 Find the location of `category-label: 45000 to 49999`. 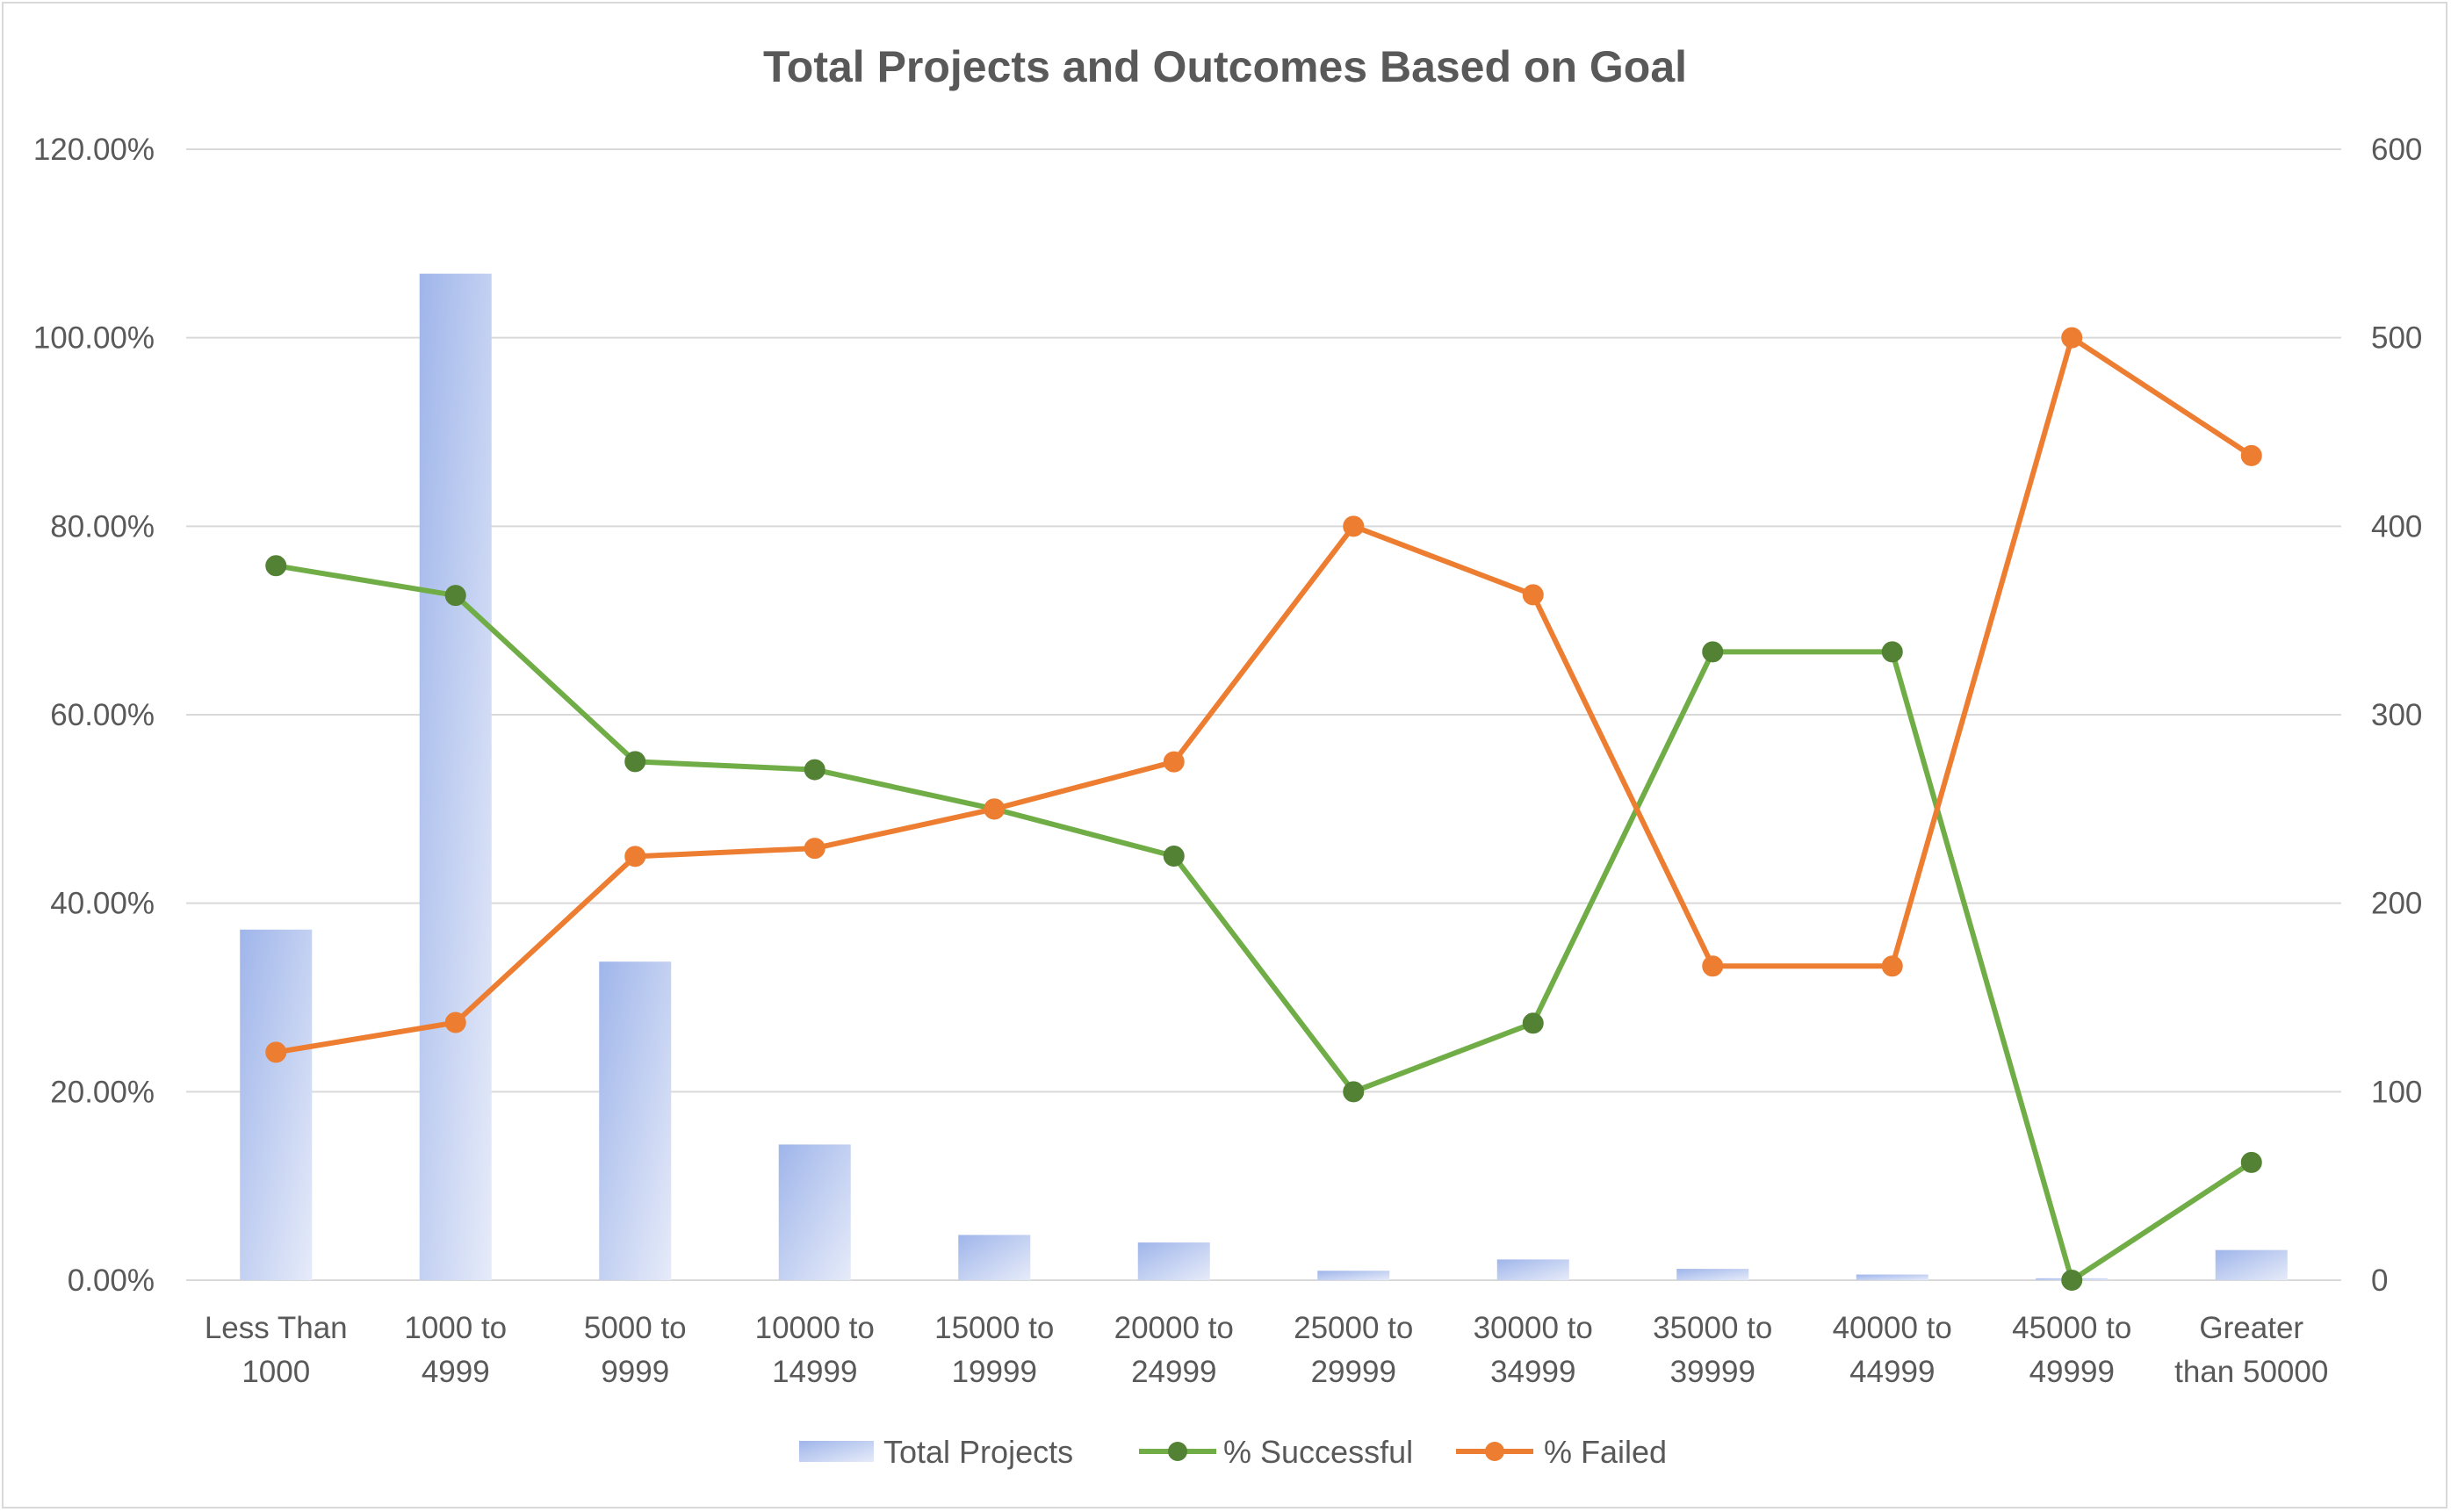

category-label: 45000 to 49999 is located at coordinates (2071, 1350).